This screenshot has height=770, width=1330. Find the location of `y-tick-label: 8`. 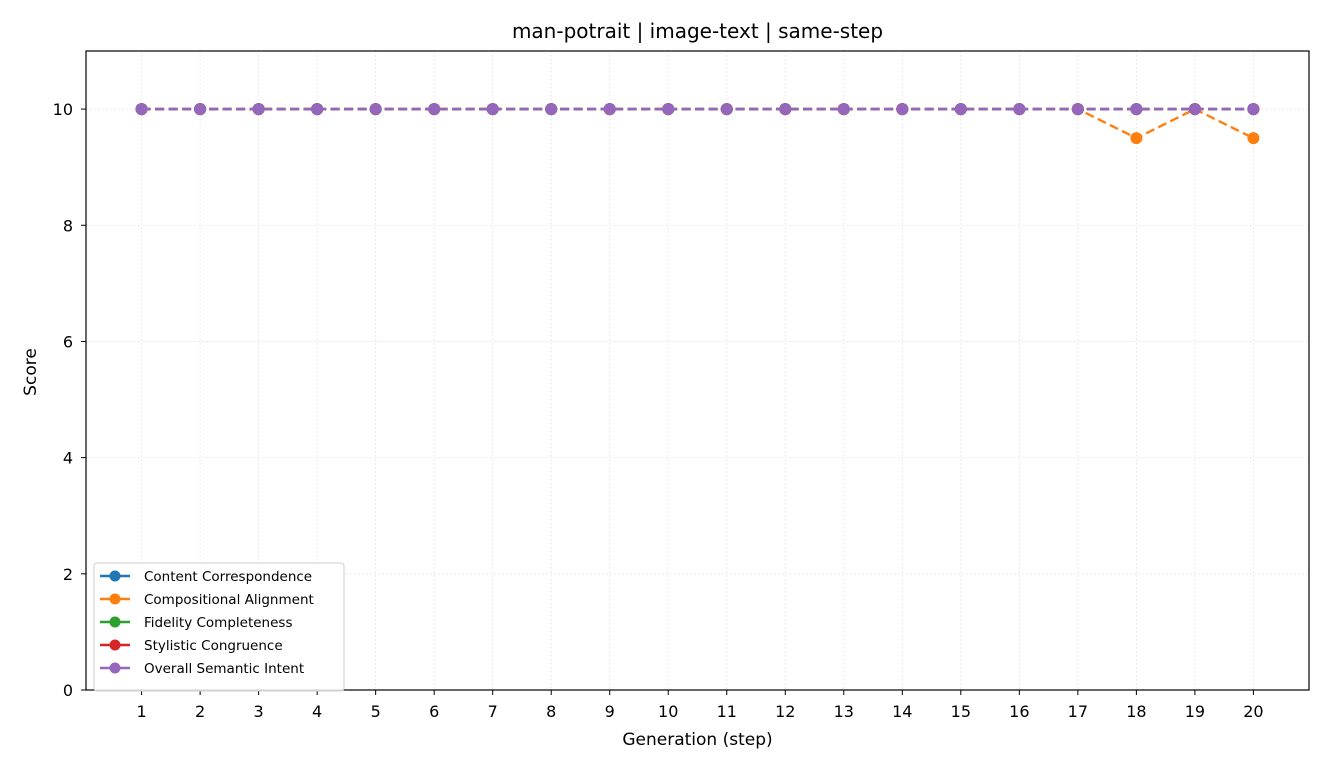

y-tick-label: 8 is located at coordinates (68, 225).